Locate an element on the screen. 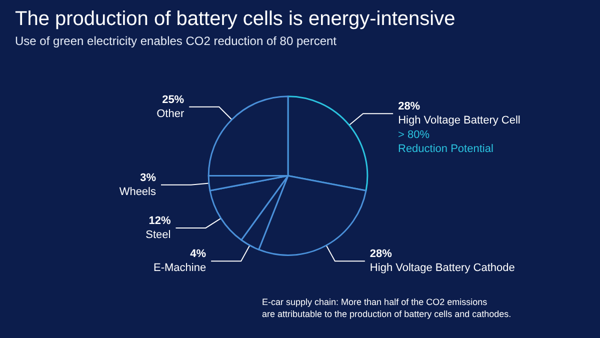 The image size is (600, 338). slice-label: High Voltage Battery Cell is located at coordinates (459, 120).